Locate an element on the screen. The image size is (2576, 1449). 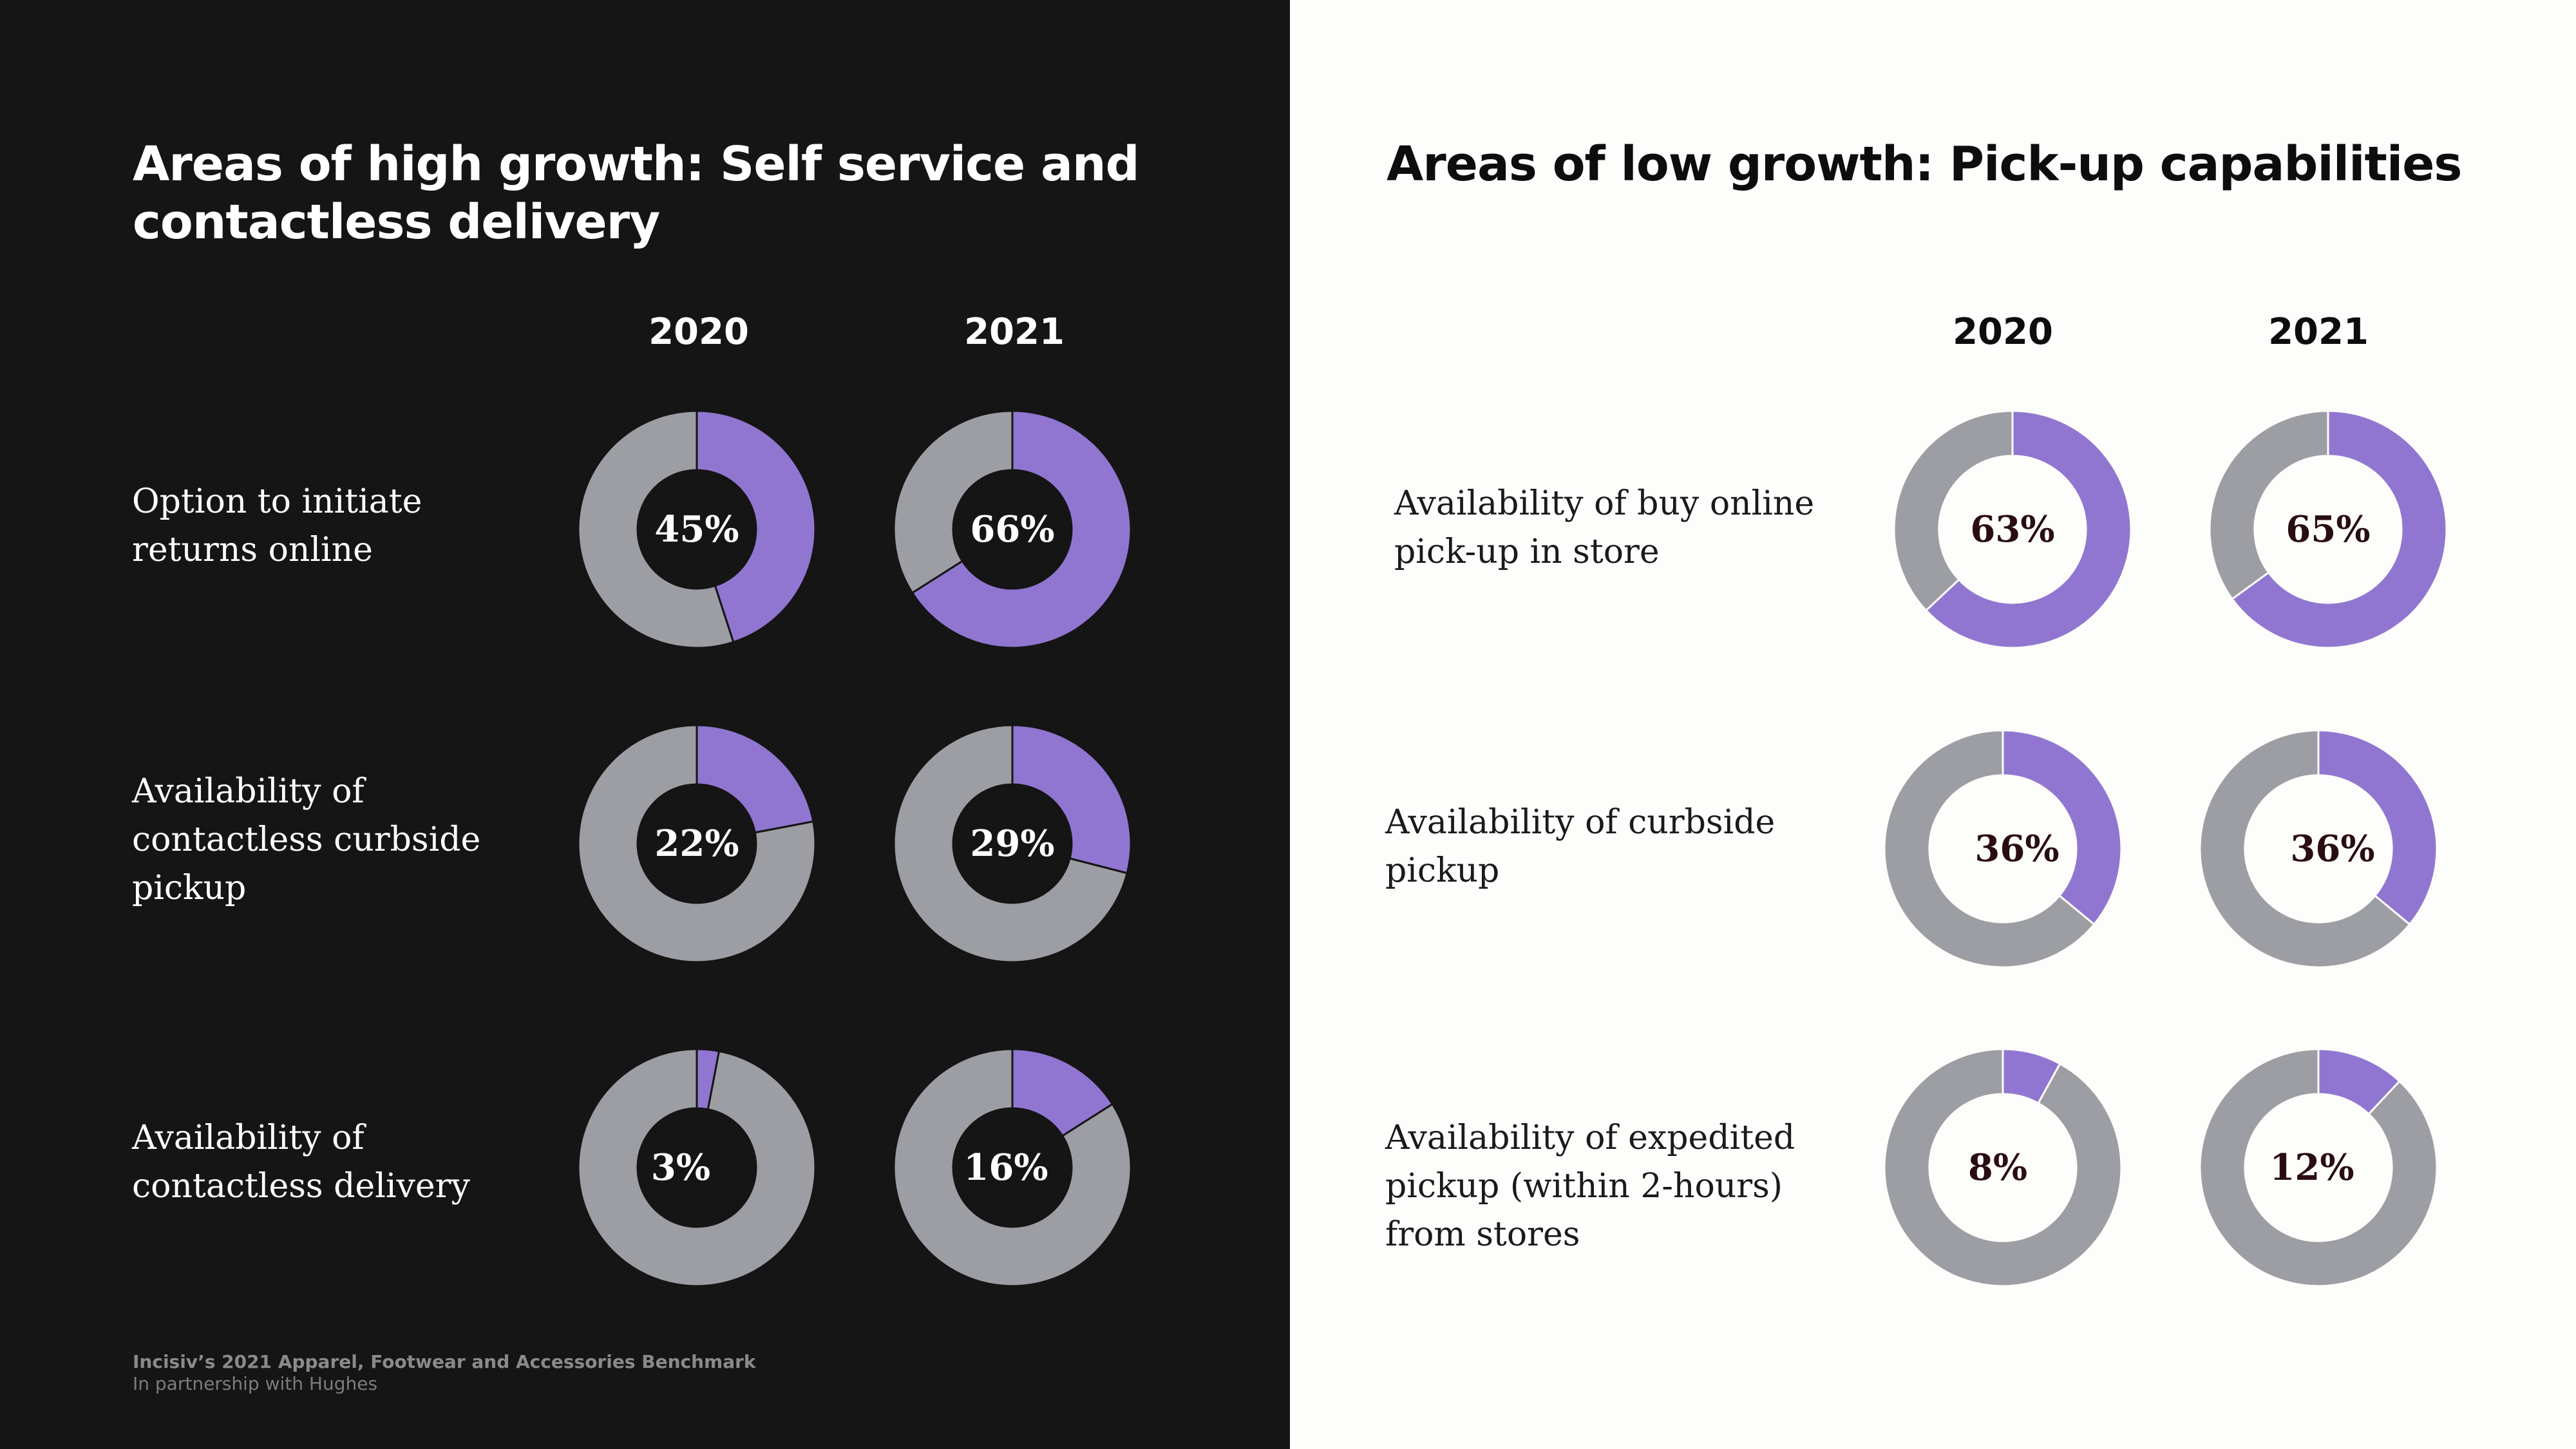
donut-value-label: 3% is located at coordinates (681, 1167).